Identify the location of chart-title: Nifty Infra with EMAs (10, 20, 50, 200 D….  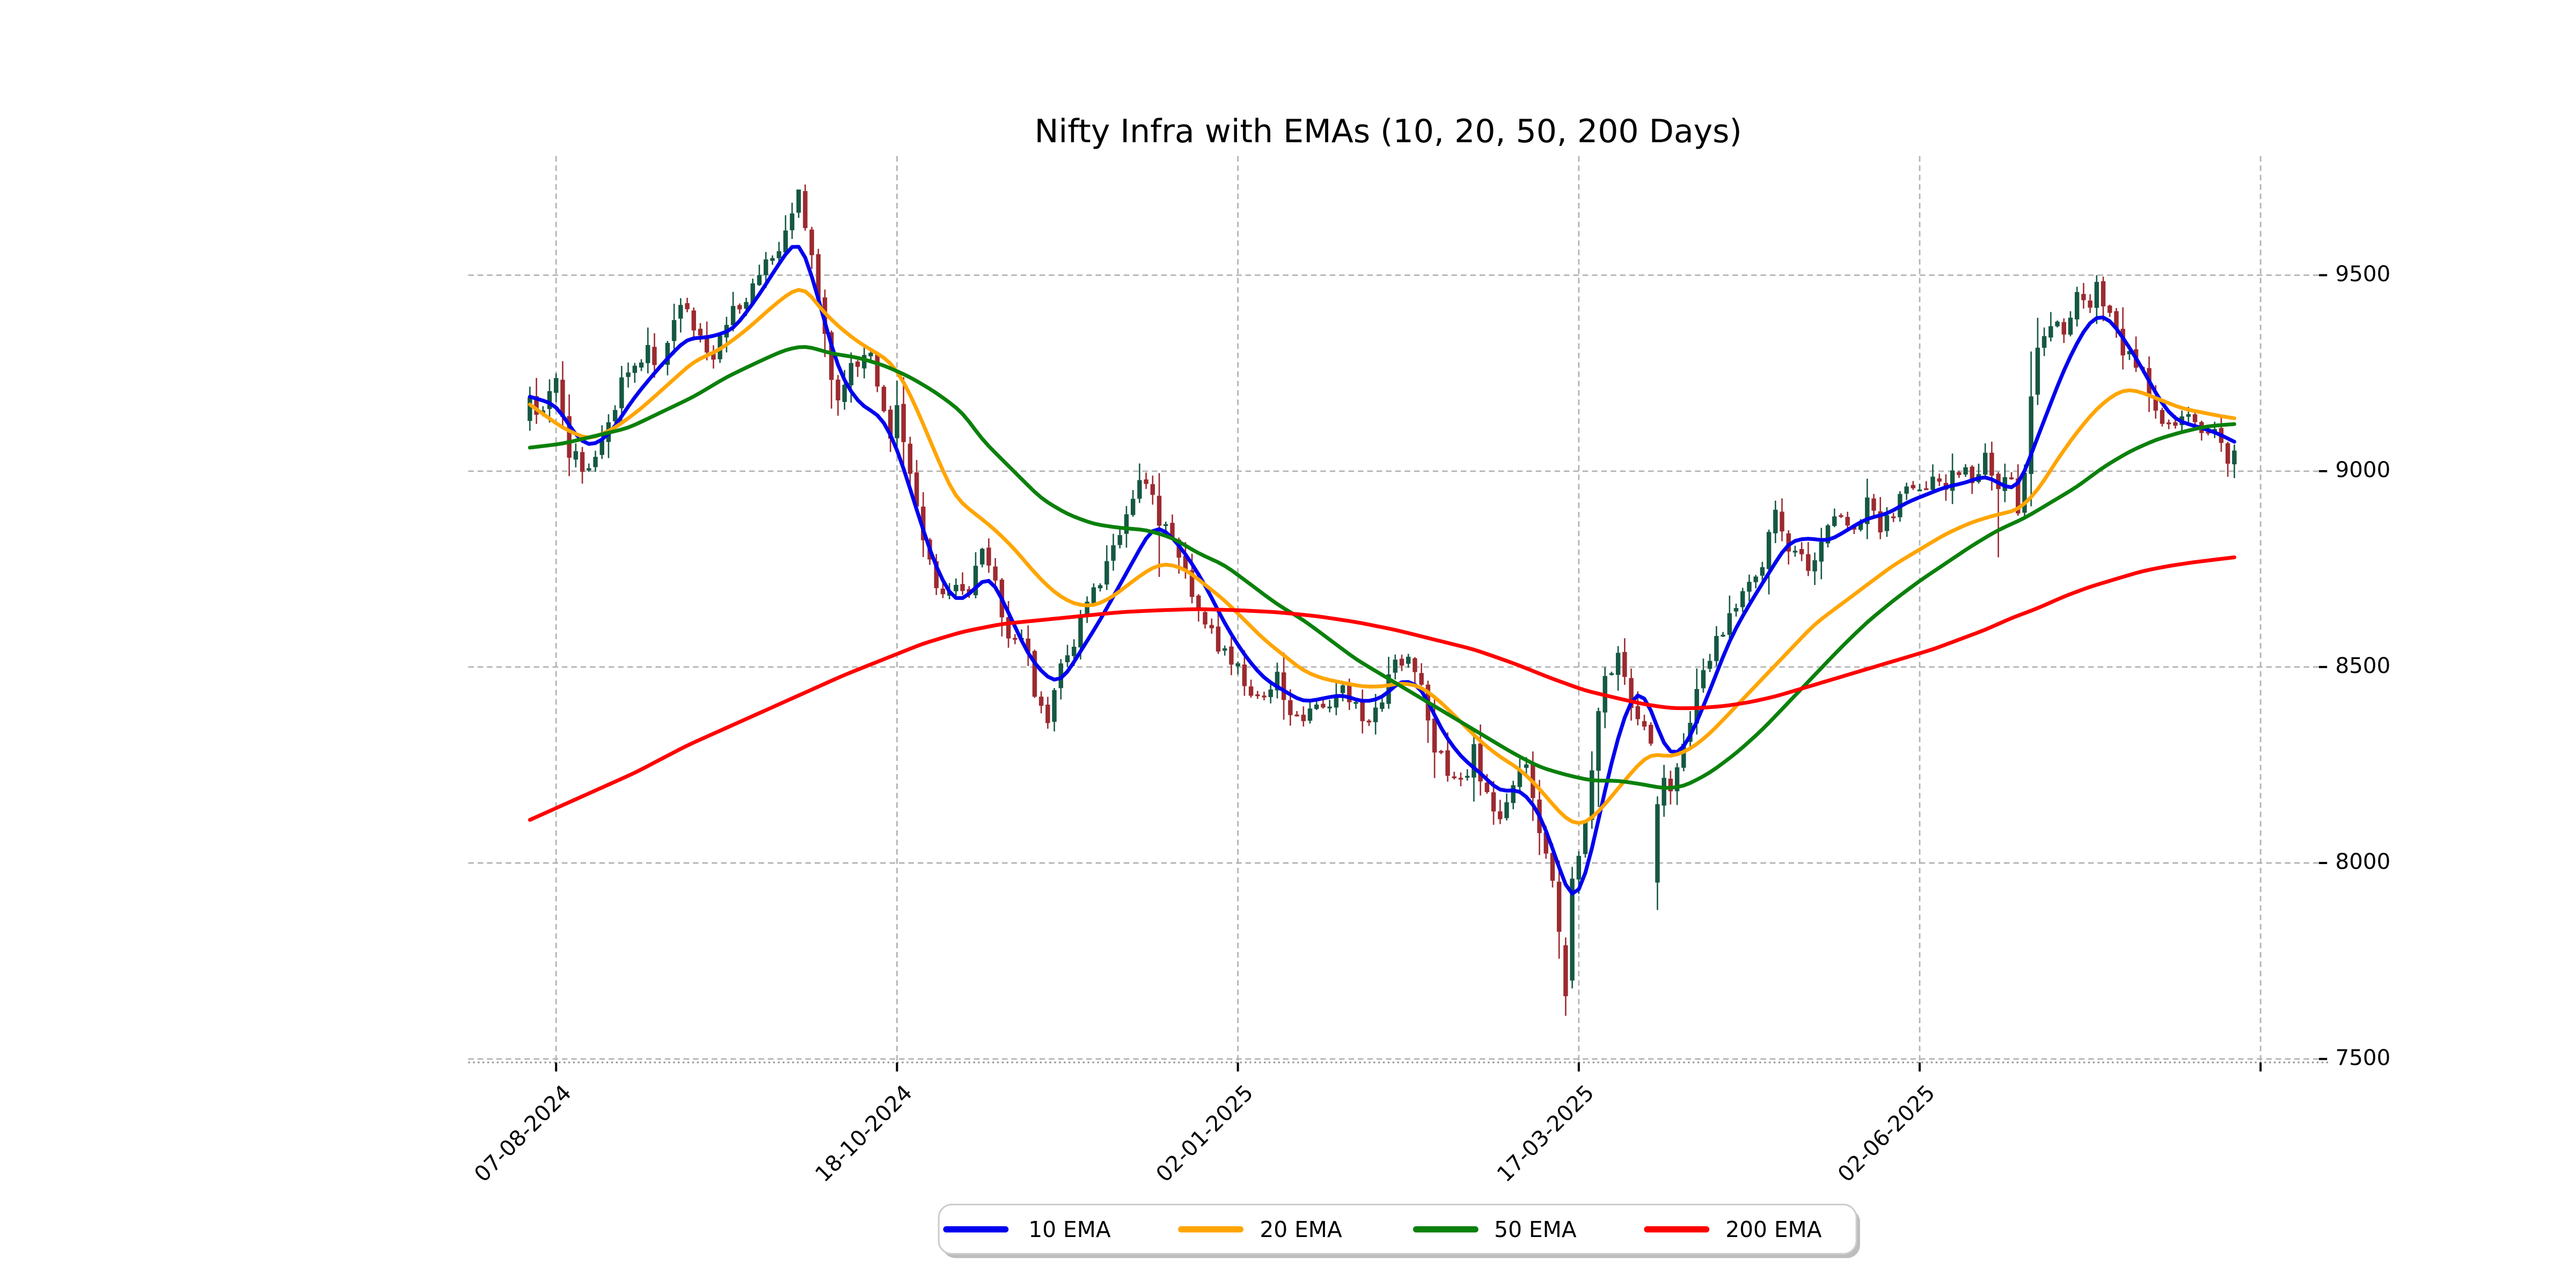
(1388, 131).